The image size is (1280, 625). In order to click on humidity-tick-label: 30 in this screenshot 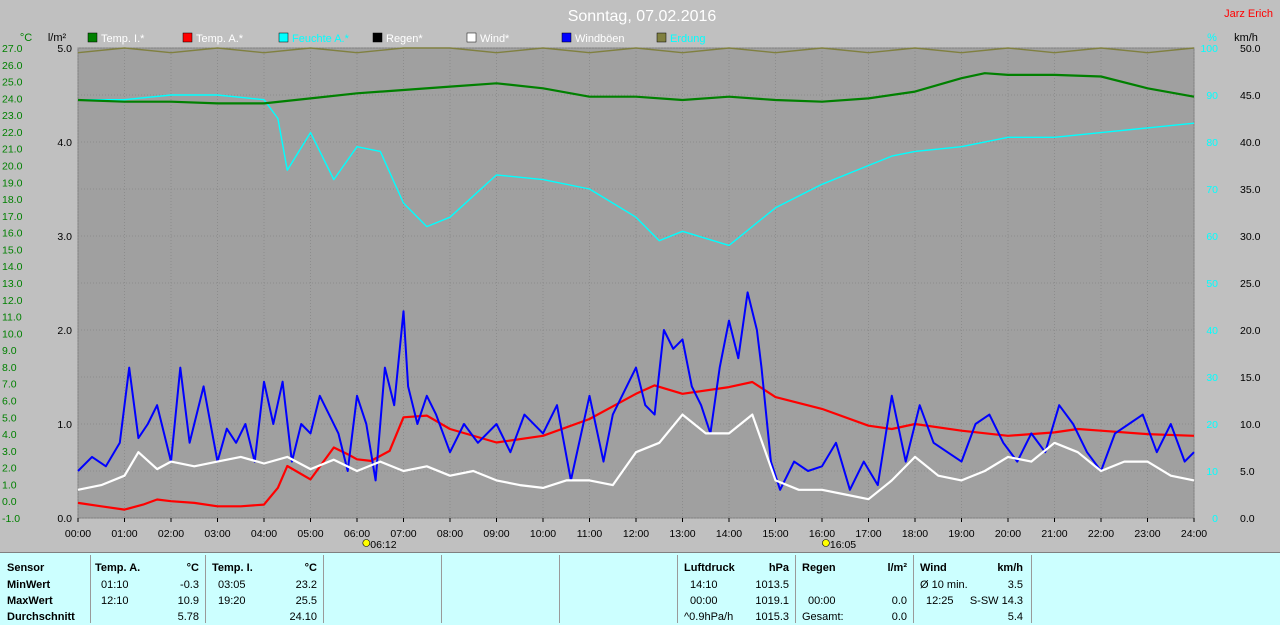, I will do `click(1212, 378)`.